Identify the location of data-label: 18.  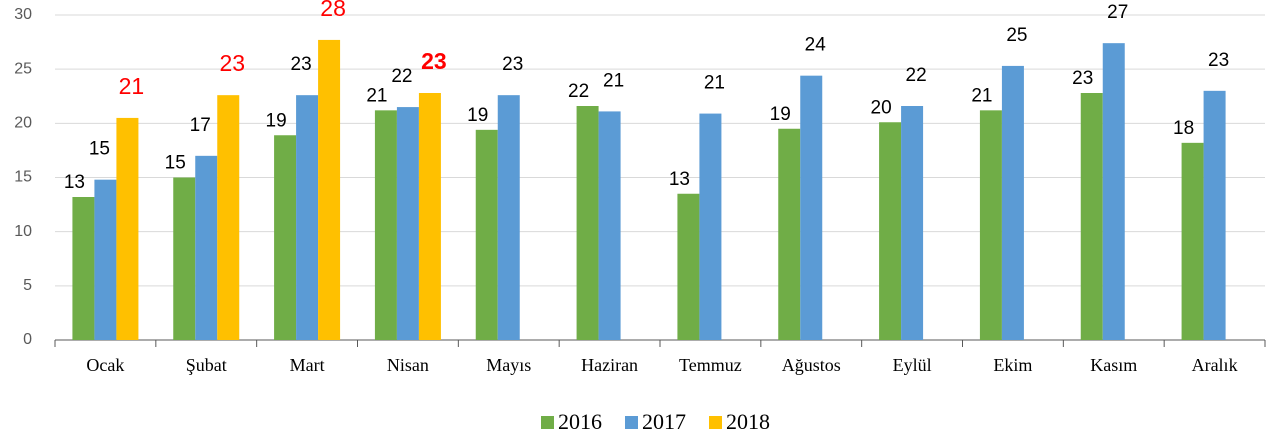
(1183, 128).